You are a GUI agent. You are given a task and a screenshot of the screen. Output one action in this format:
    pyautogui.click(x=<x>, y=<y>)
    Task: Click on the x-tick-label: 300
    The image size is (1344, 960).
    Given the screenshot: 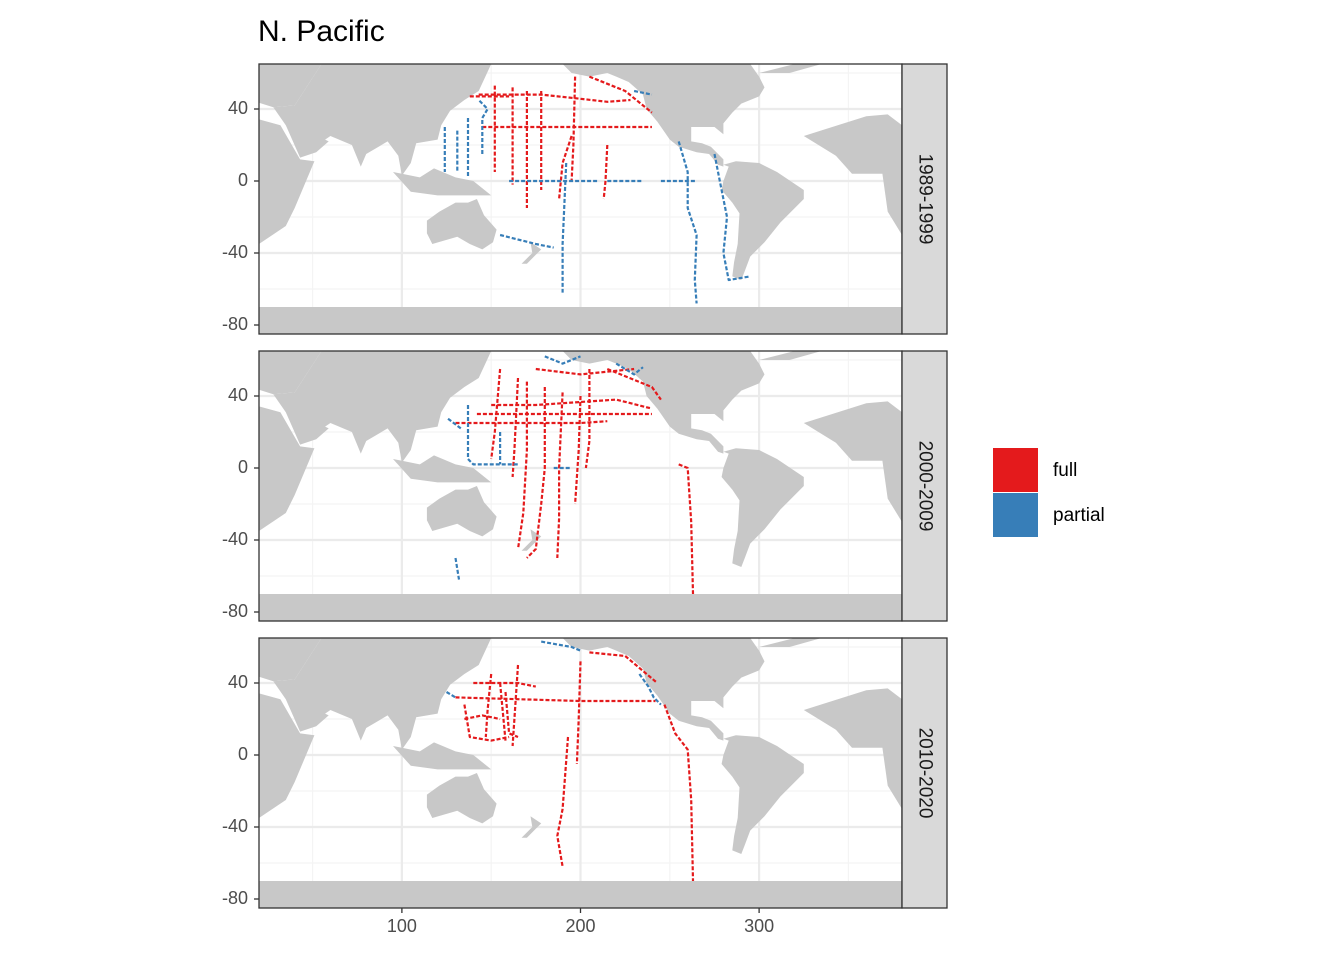 What is the action you would take?
    pyautogui.click(x=759, y=926)
    